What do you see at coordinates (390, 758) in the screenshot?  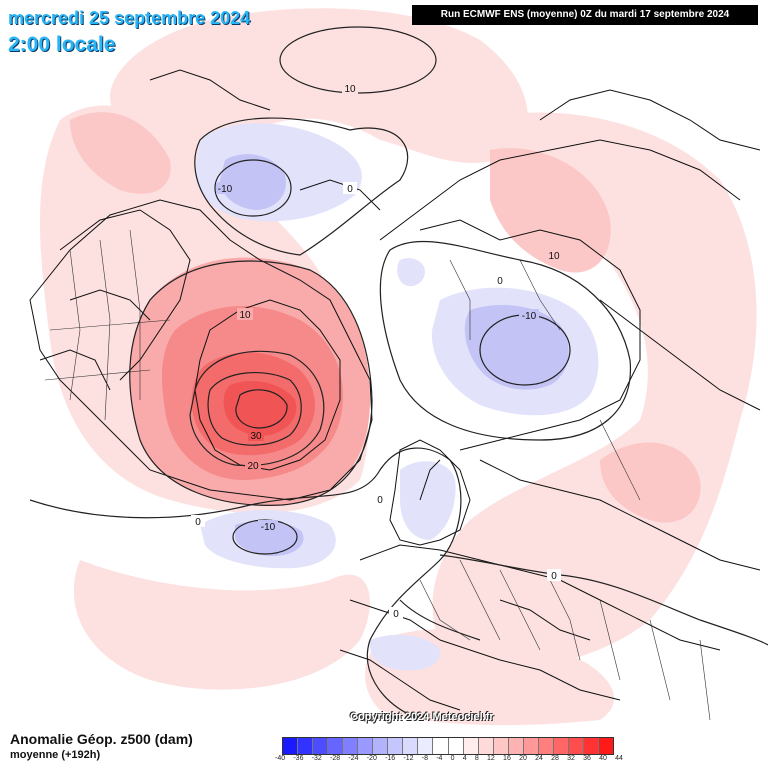 I see `scale-tick-label: -16` at bounding box center [390, 758].